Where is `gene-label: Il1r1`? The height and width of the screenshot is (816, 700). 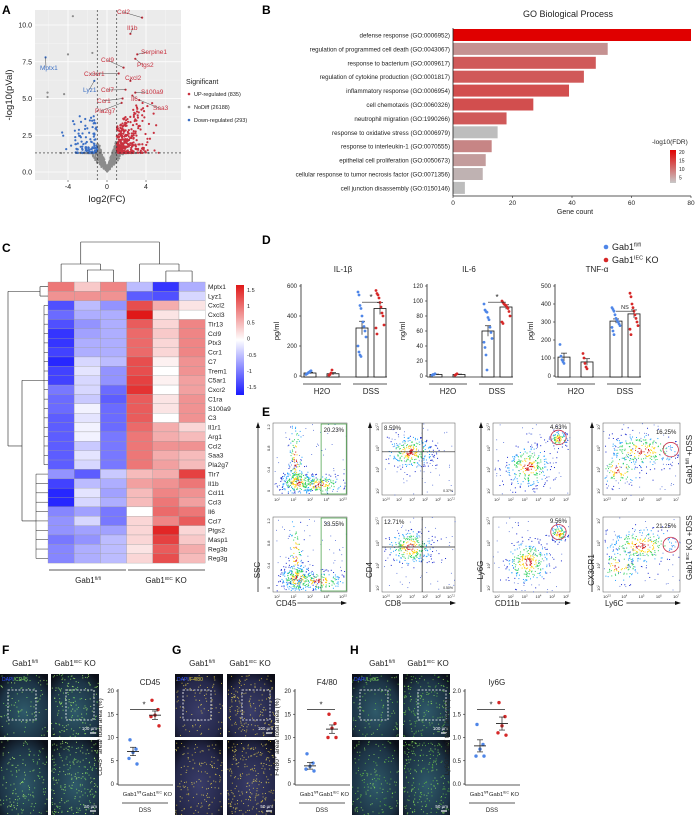 gene-label: Il1r1 is located at coordinates (214, 428).